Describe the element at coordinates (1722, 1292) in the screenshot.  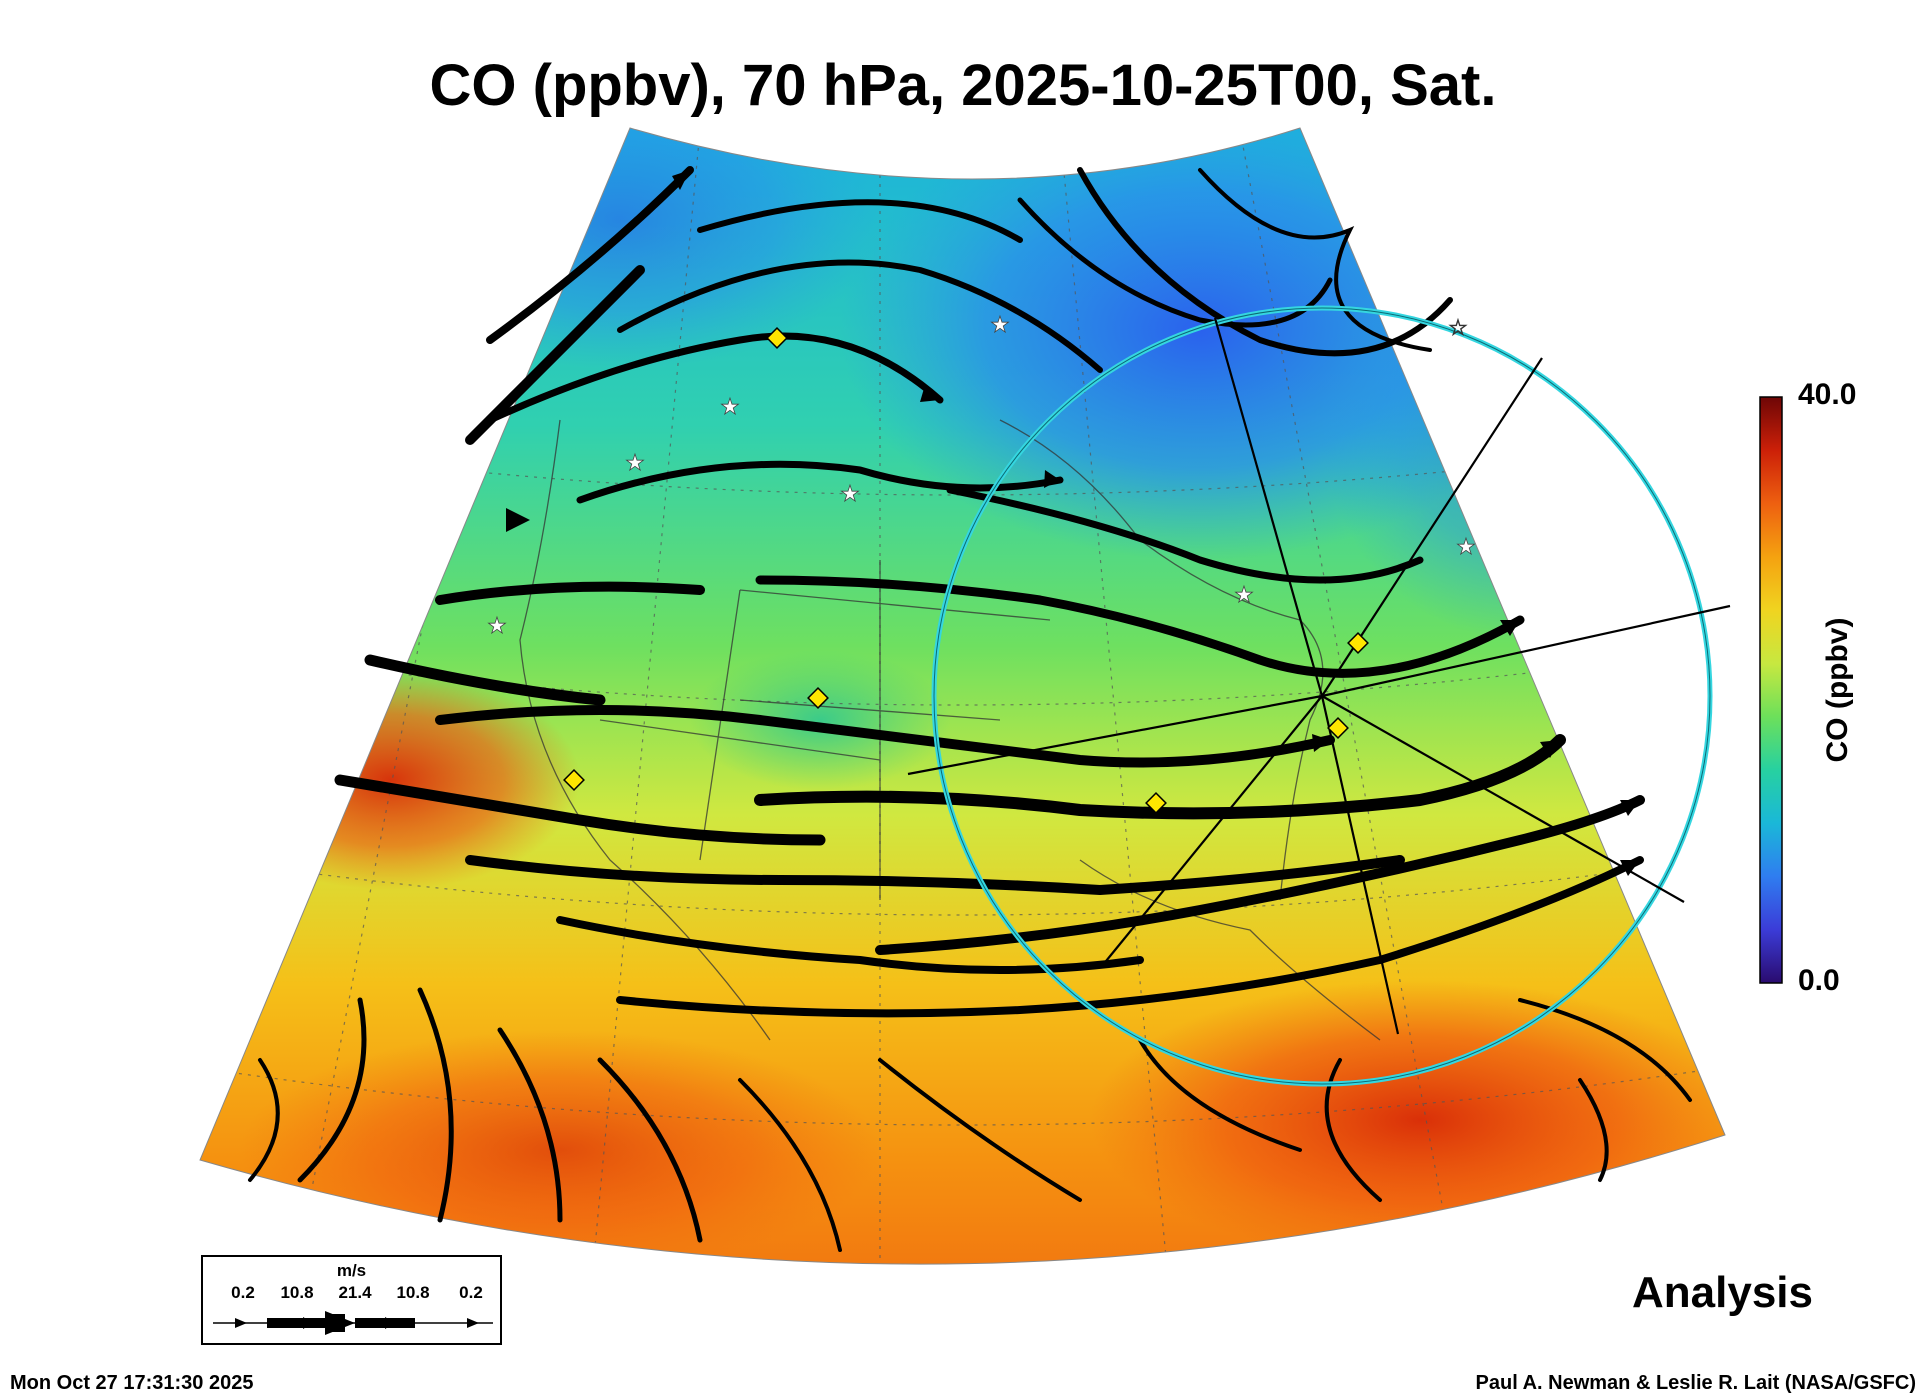
I see `analysis-label: Analysis` at that location.